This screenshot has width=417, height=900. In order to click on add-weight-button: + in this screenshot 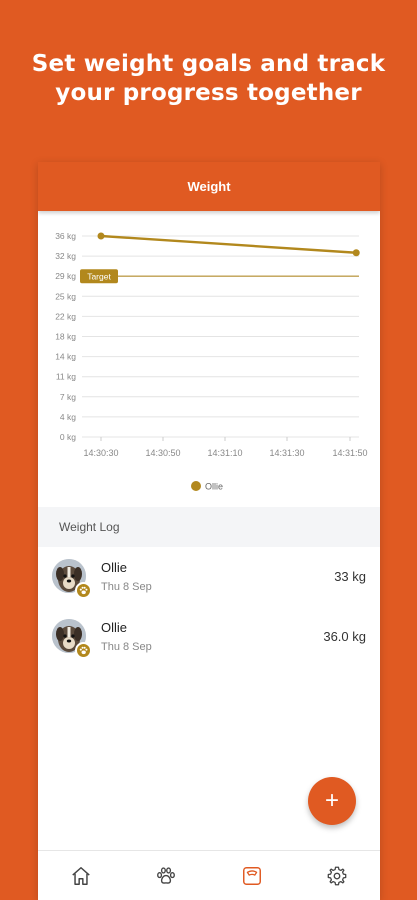, I will do `click(332, 801)`.